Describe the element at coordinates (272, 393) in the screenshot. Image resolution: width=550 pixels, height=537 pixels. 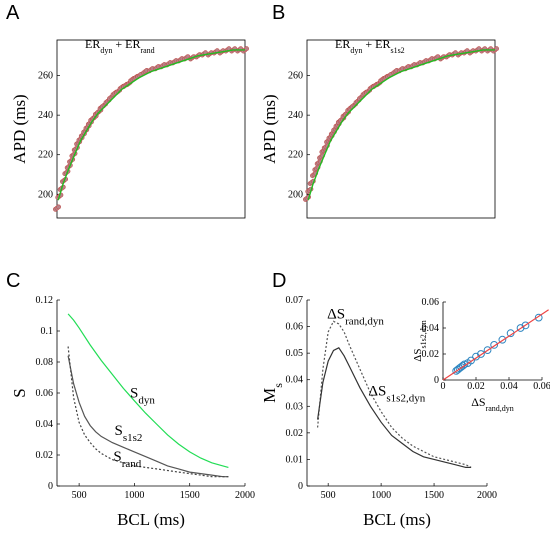
I see `y-axis-title: Ms` at that location.